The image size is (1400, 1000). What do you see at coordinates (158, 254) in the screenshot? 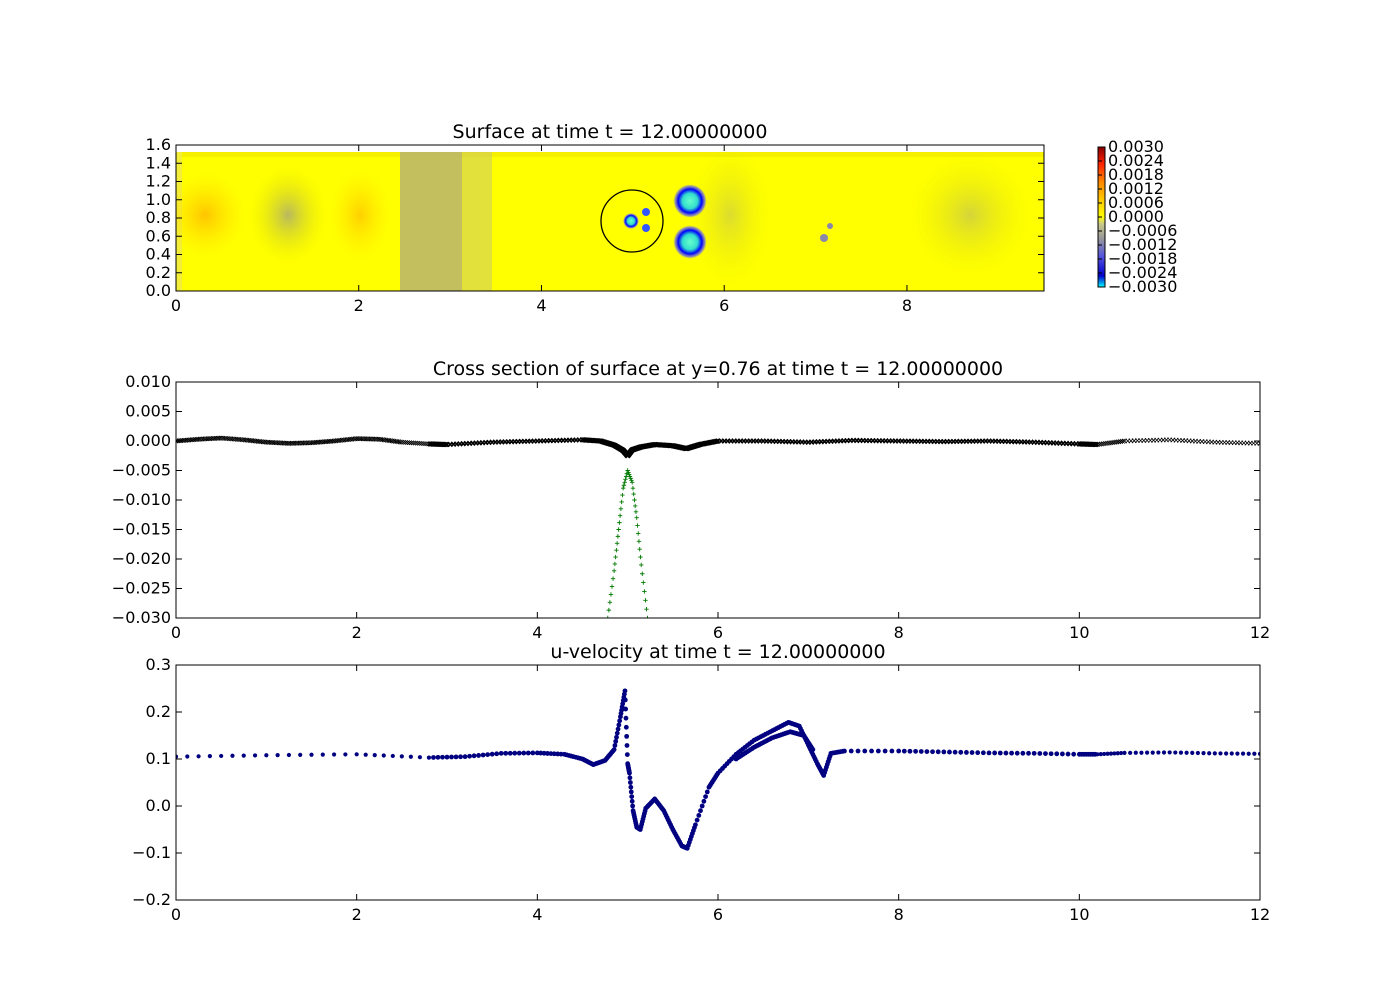
I see `heatmap-ytick-label: 0.4` at bounding box center [158, 254].